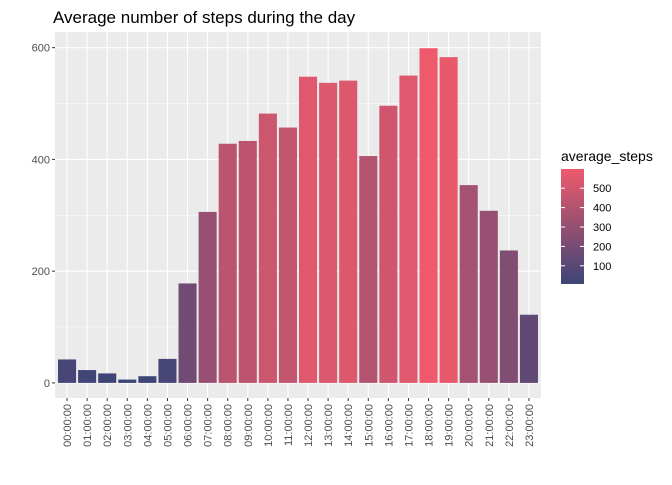 The width and height of the screenshot is (672, 485). What do you see at coordinates (530, 425) in the screenshot?
I see `x-tick-label: 23:00:00` at bounding box center [530, 425].